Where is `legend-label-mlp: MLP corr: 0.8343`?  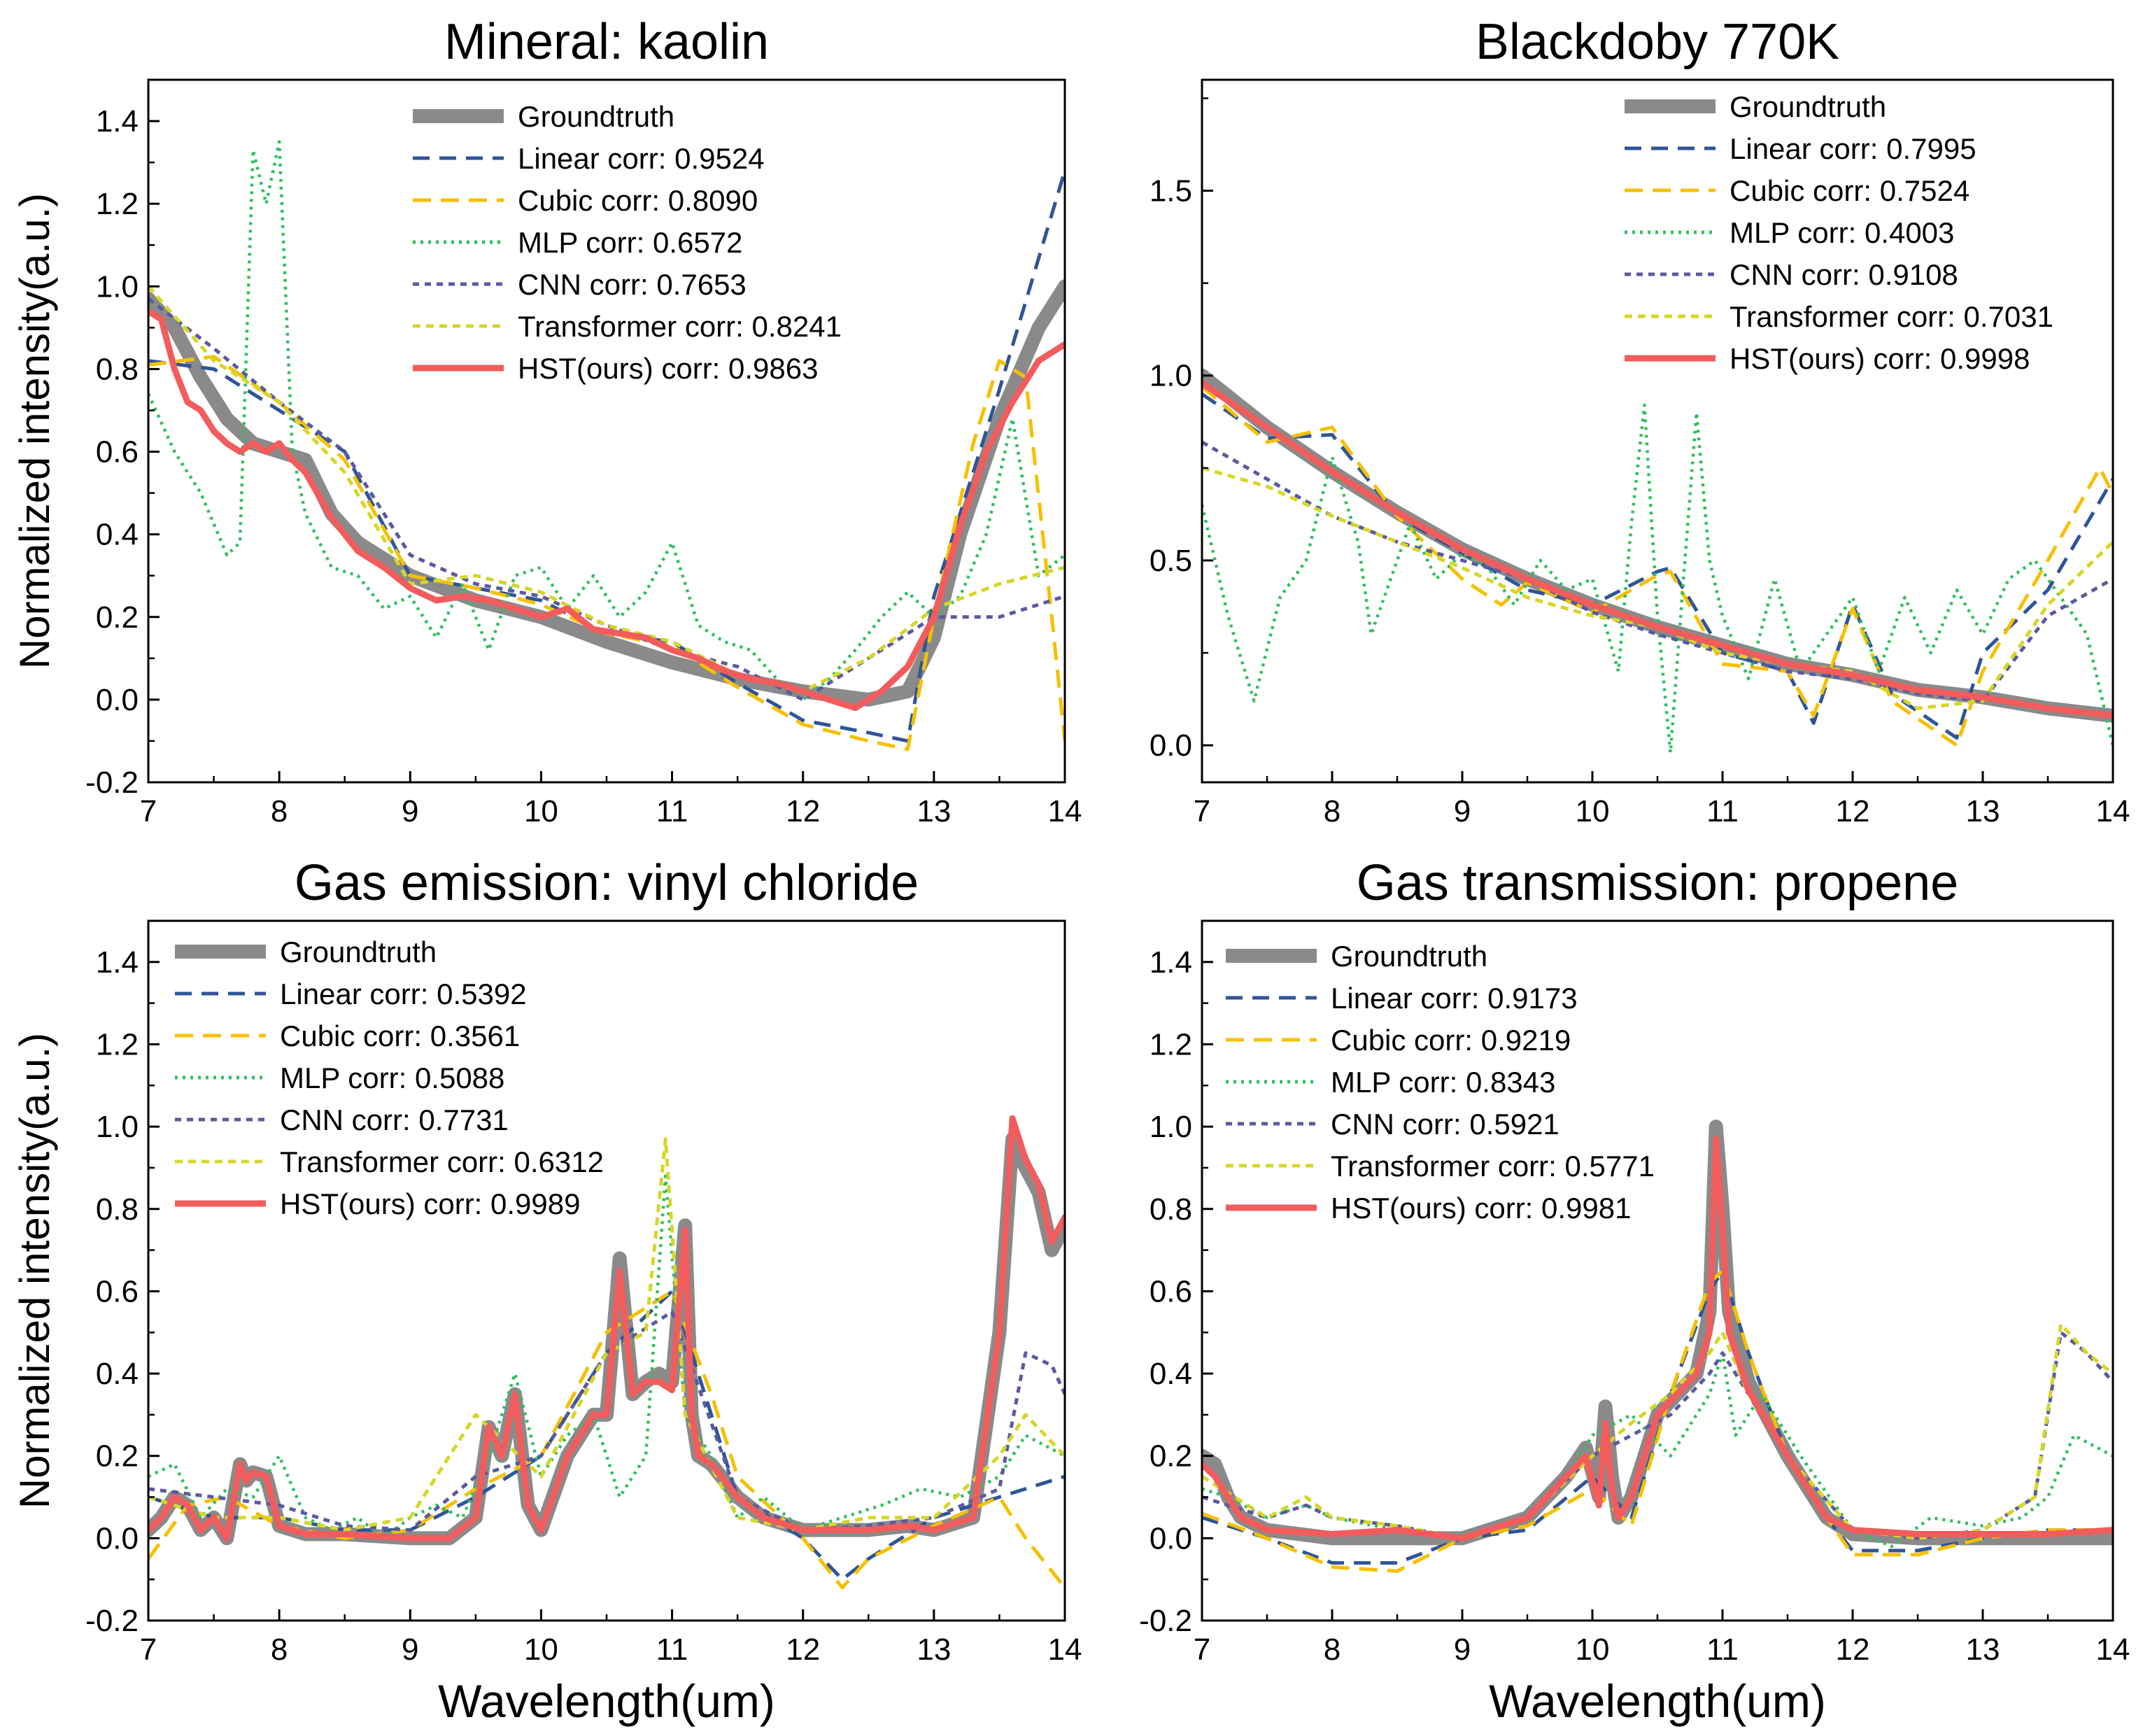
legend-label-mlp: MLP corr: 0.8343 is located at coordinates (1443, 1082).